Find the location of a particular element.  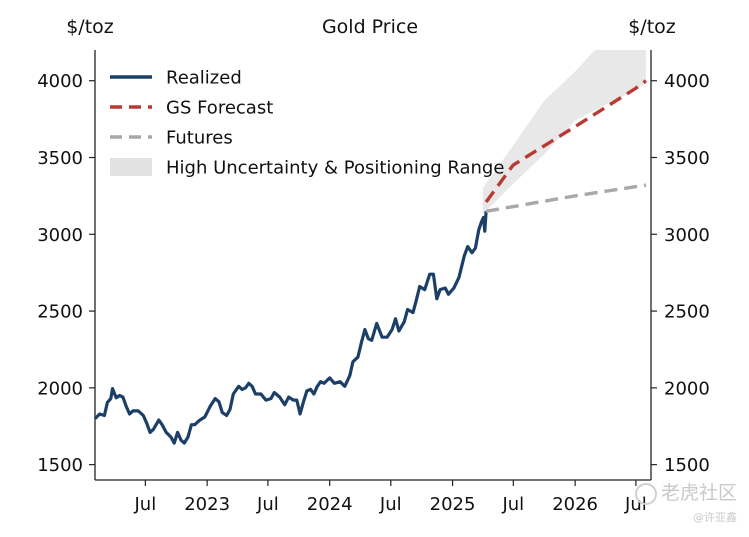

x-tick-label: 2023 is located at coordinates (207, 504).